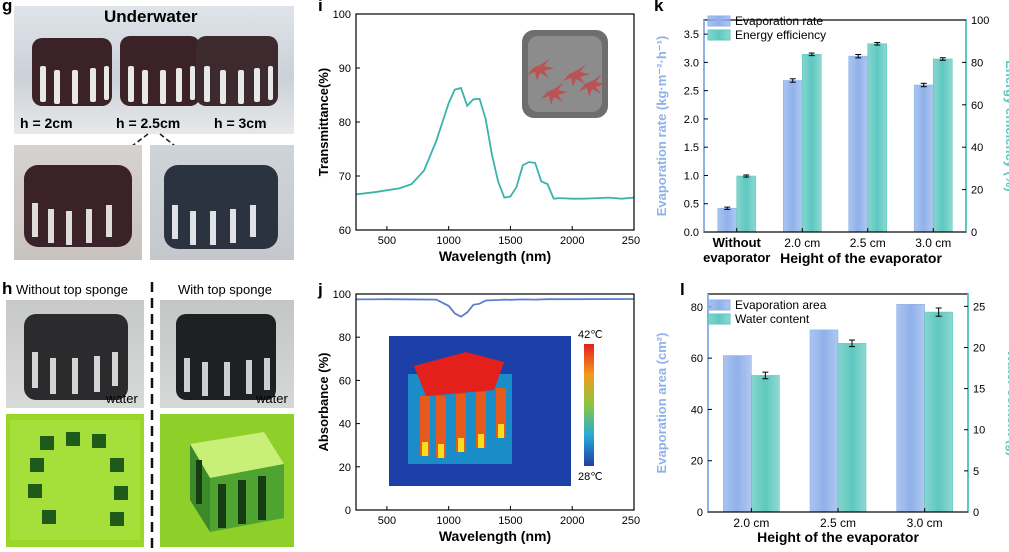  I want to click on y2-tick-label: 10, so click(979, 431).